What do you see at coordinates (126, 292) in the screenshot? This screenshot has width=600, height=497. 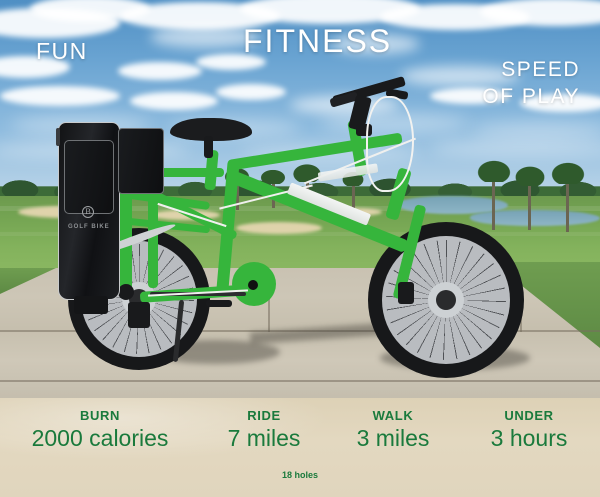 I see `rear-cassette` at bounding box center [126, 292].